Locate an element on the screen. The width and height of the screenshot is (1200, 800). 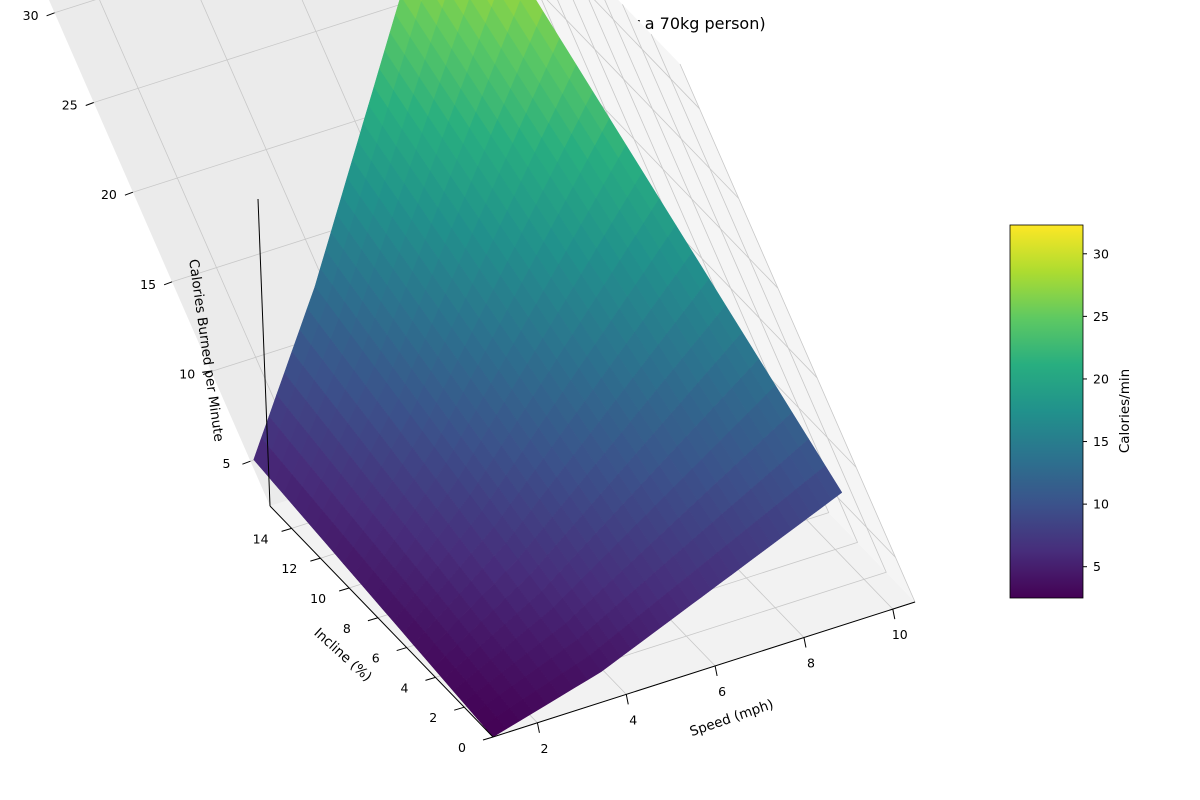
z-tick-label: 20 is located at coordinates (109, 194).